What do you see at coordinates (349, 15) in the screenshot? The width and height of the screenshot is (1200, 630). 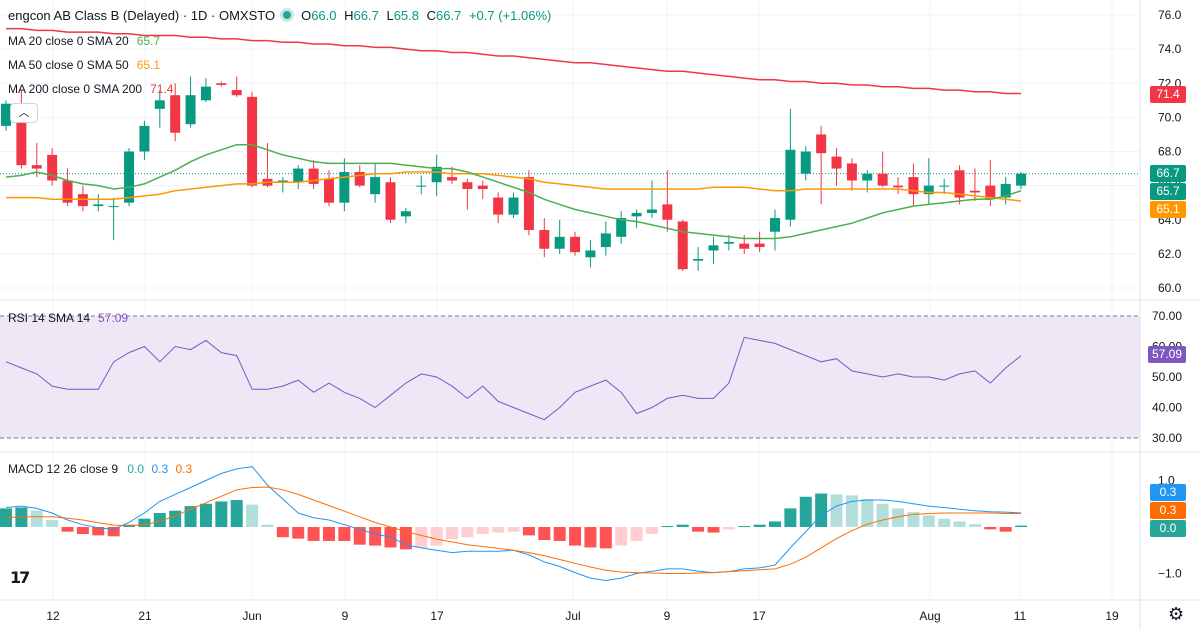 I see `ohlc-high-label: H` at bounding box center [349, 15].